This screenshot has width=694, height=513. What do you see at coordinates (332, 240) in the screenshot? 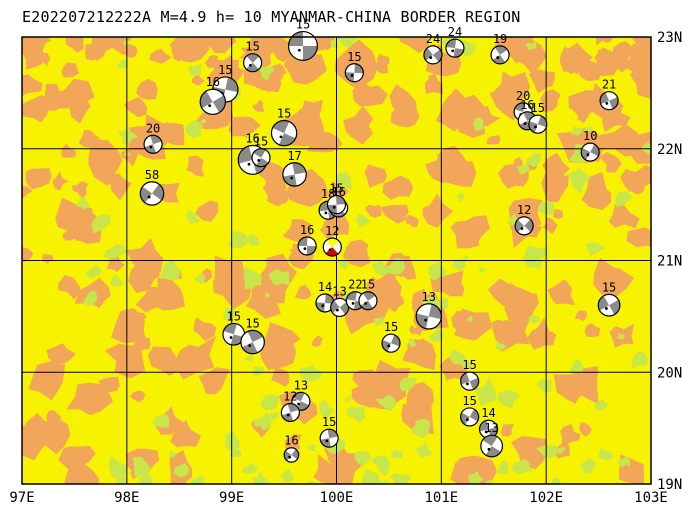
I see `main-event-mechanism: 12` at bounding box center [332, 240].